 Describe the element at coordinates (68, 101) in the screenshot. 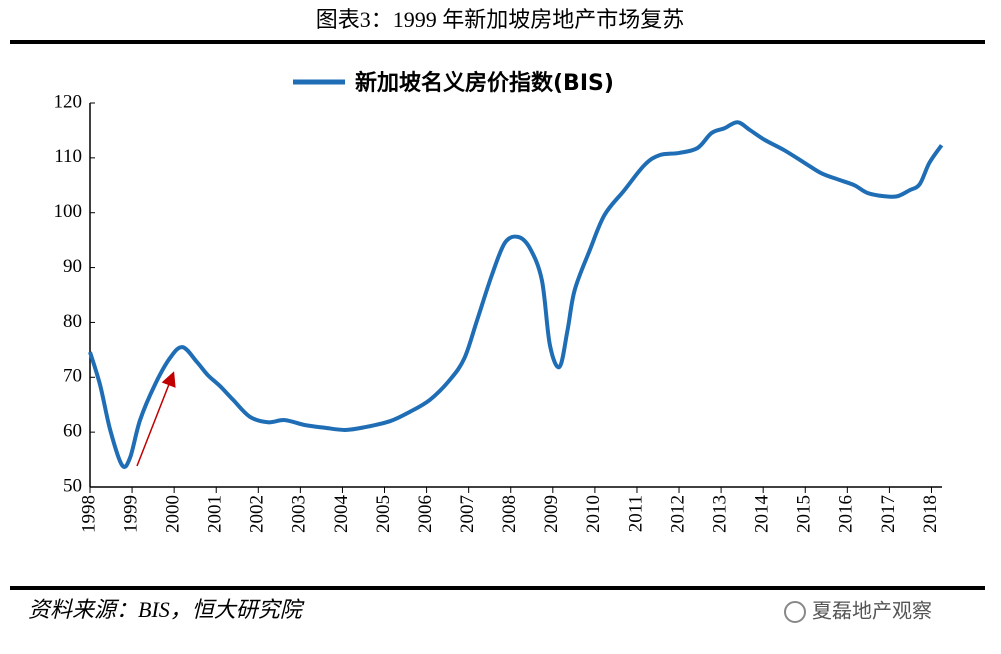

I see `y-tick-label: 120` at that location.